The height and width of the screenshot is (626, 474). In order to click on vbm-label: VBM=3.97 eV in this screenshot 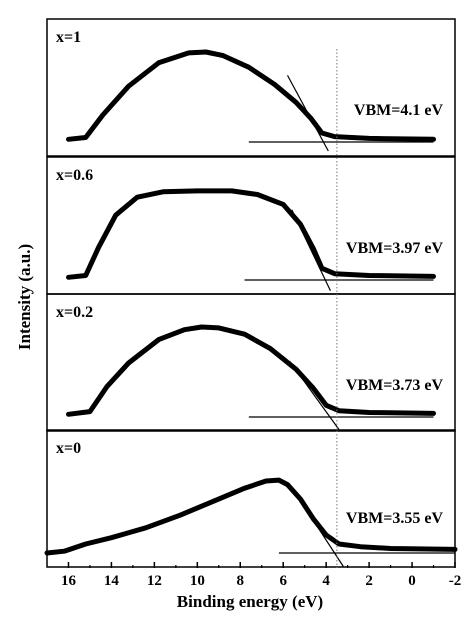, I will do `click(395, 248)`.